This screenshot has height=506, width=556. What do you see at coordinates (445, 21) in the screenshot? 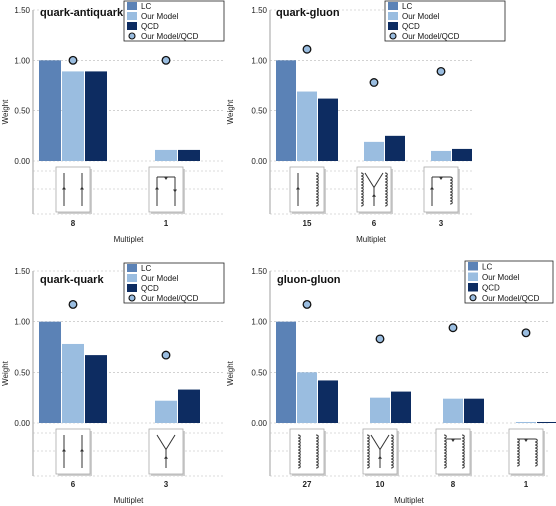
I see `legend-box` at bounding box center [445, 21].